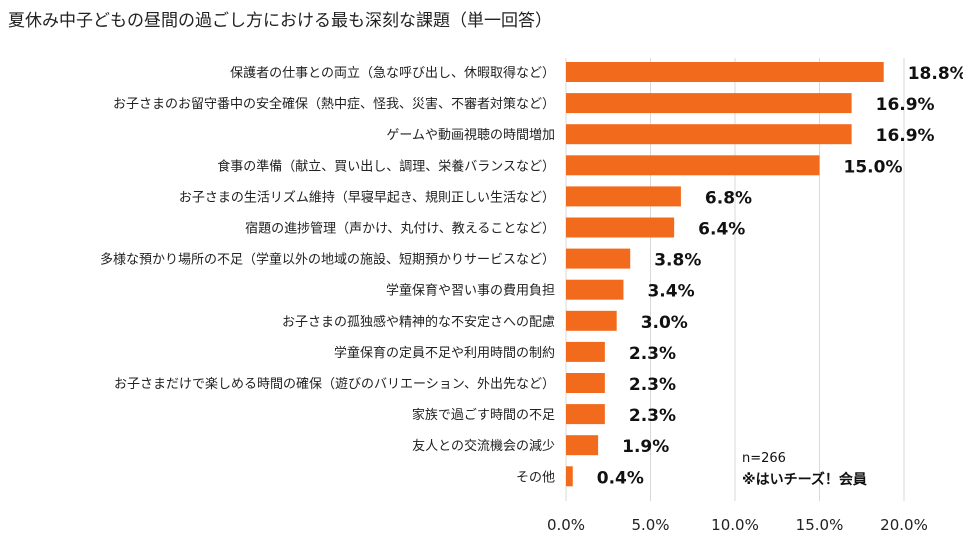 The width and height of the screenshot is (963, 552). I want to click on value-label: 3.8%, so click(677, 261).